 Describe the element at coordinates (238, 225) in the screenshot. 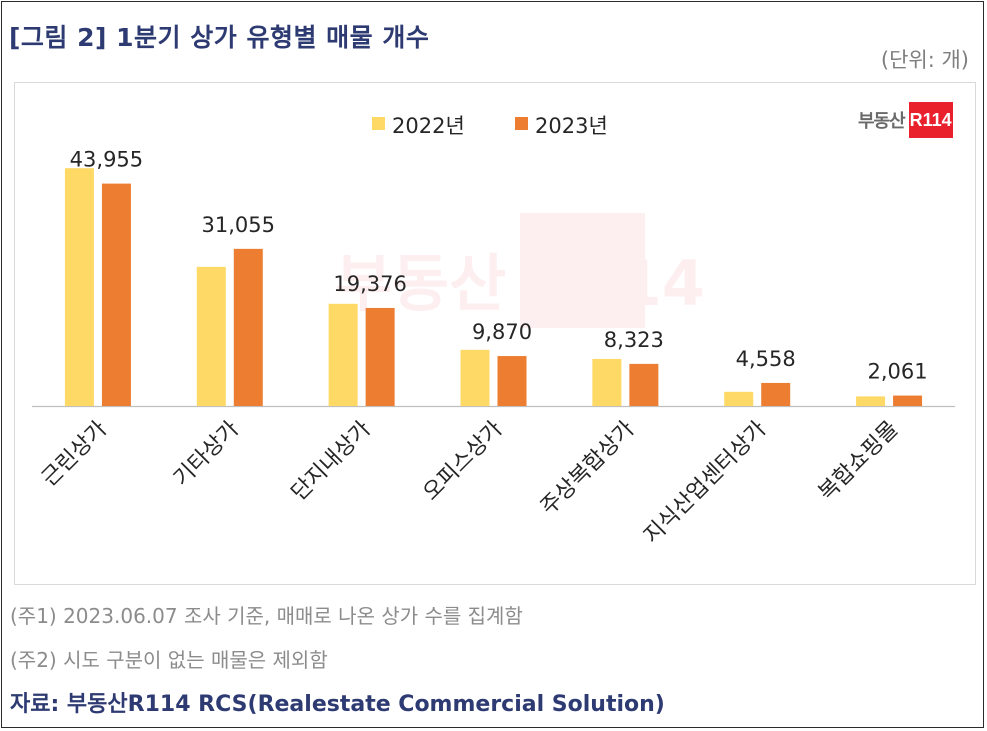

I see `data-label: 31,055` at that location.